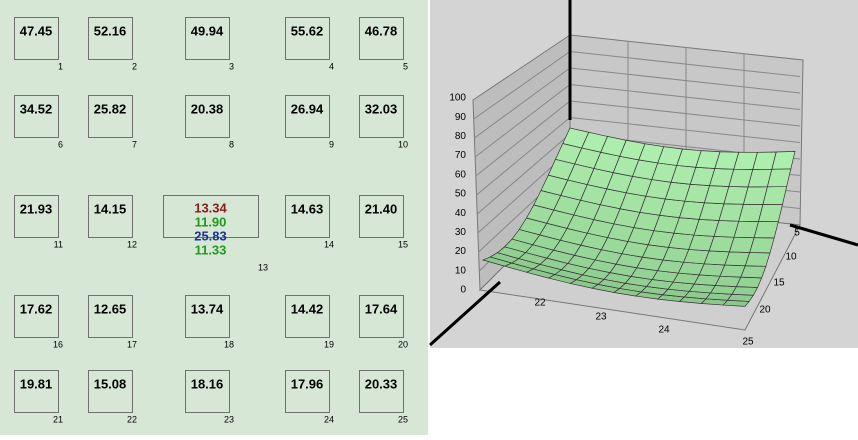 This screenshot has width=858, height=440. What do you see at coordinates (403, 344) in the screenshot?
I see `cell-index: 20` at bounding box center [403, 344].